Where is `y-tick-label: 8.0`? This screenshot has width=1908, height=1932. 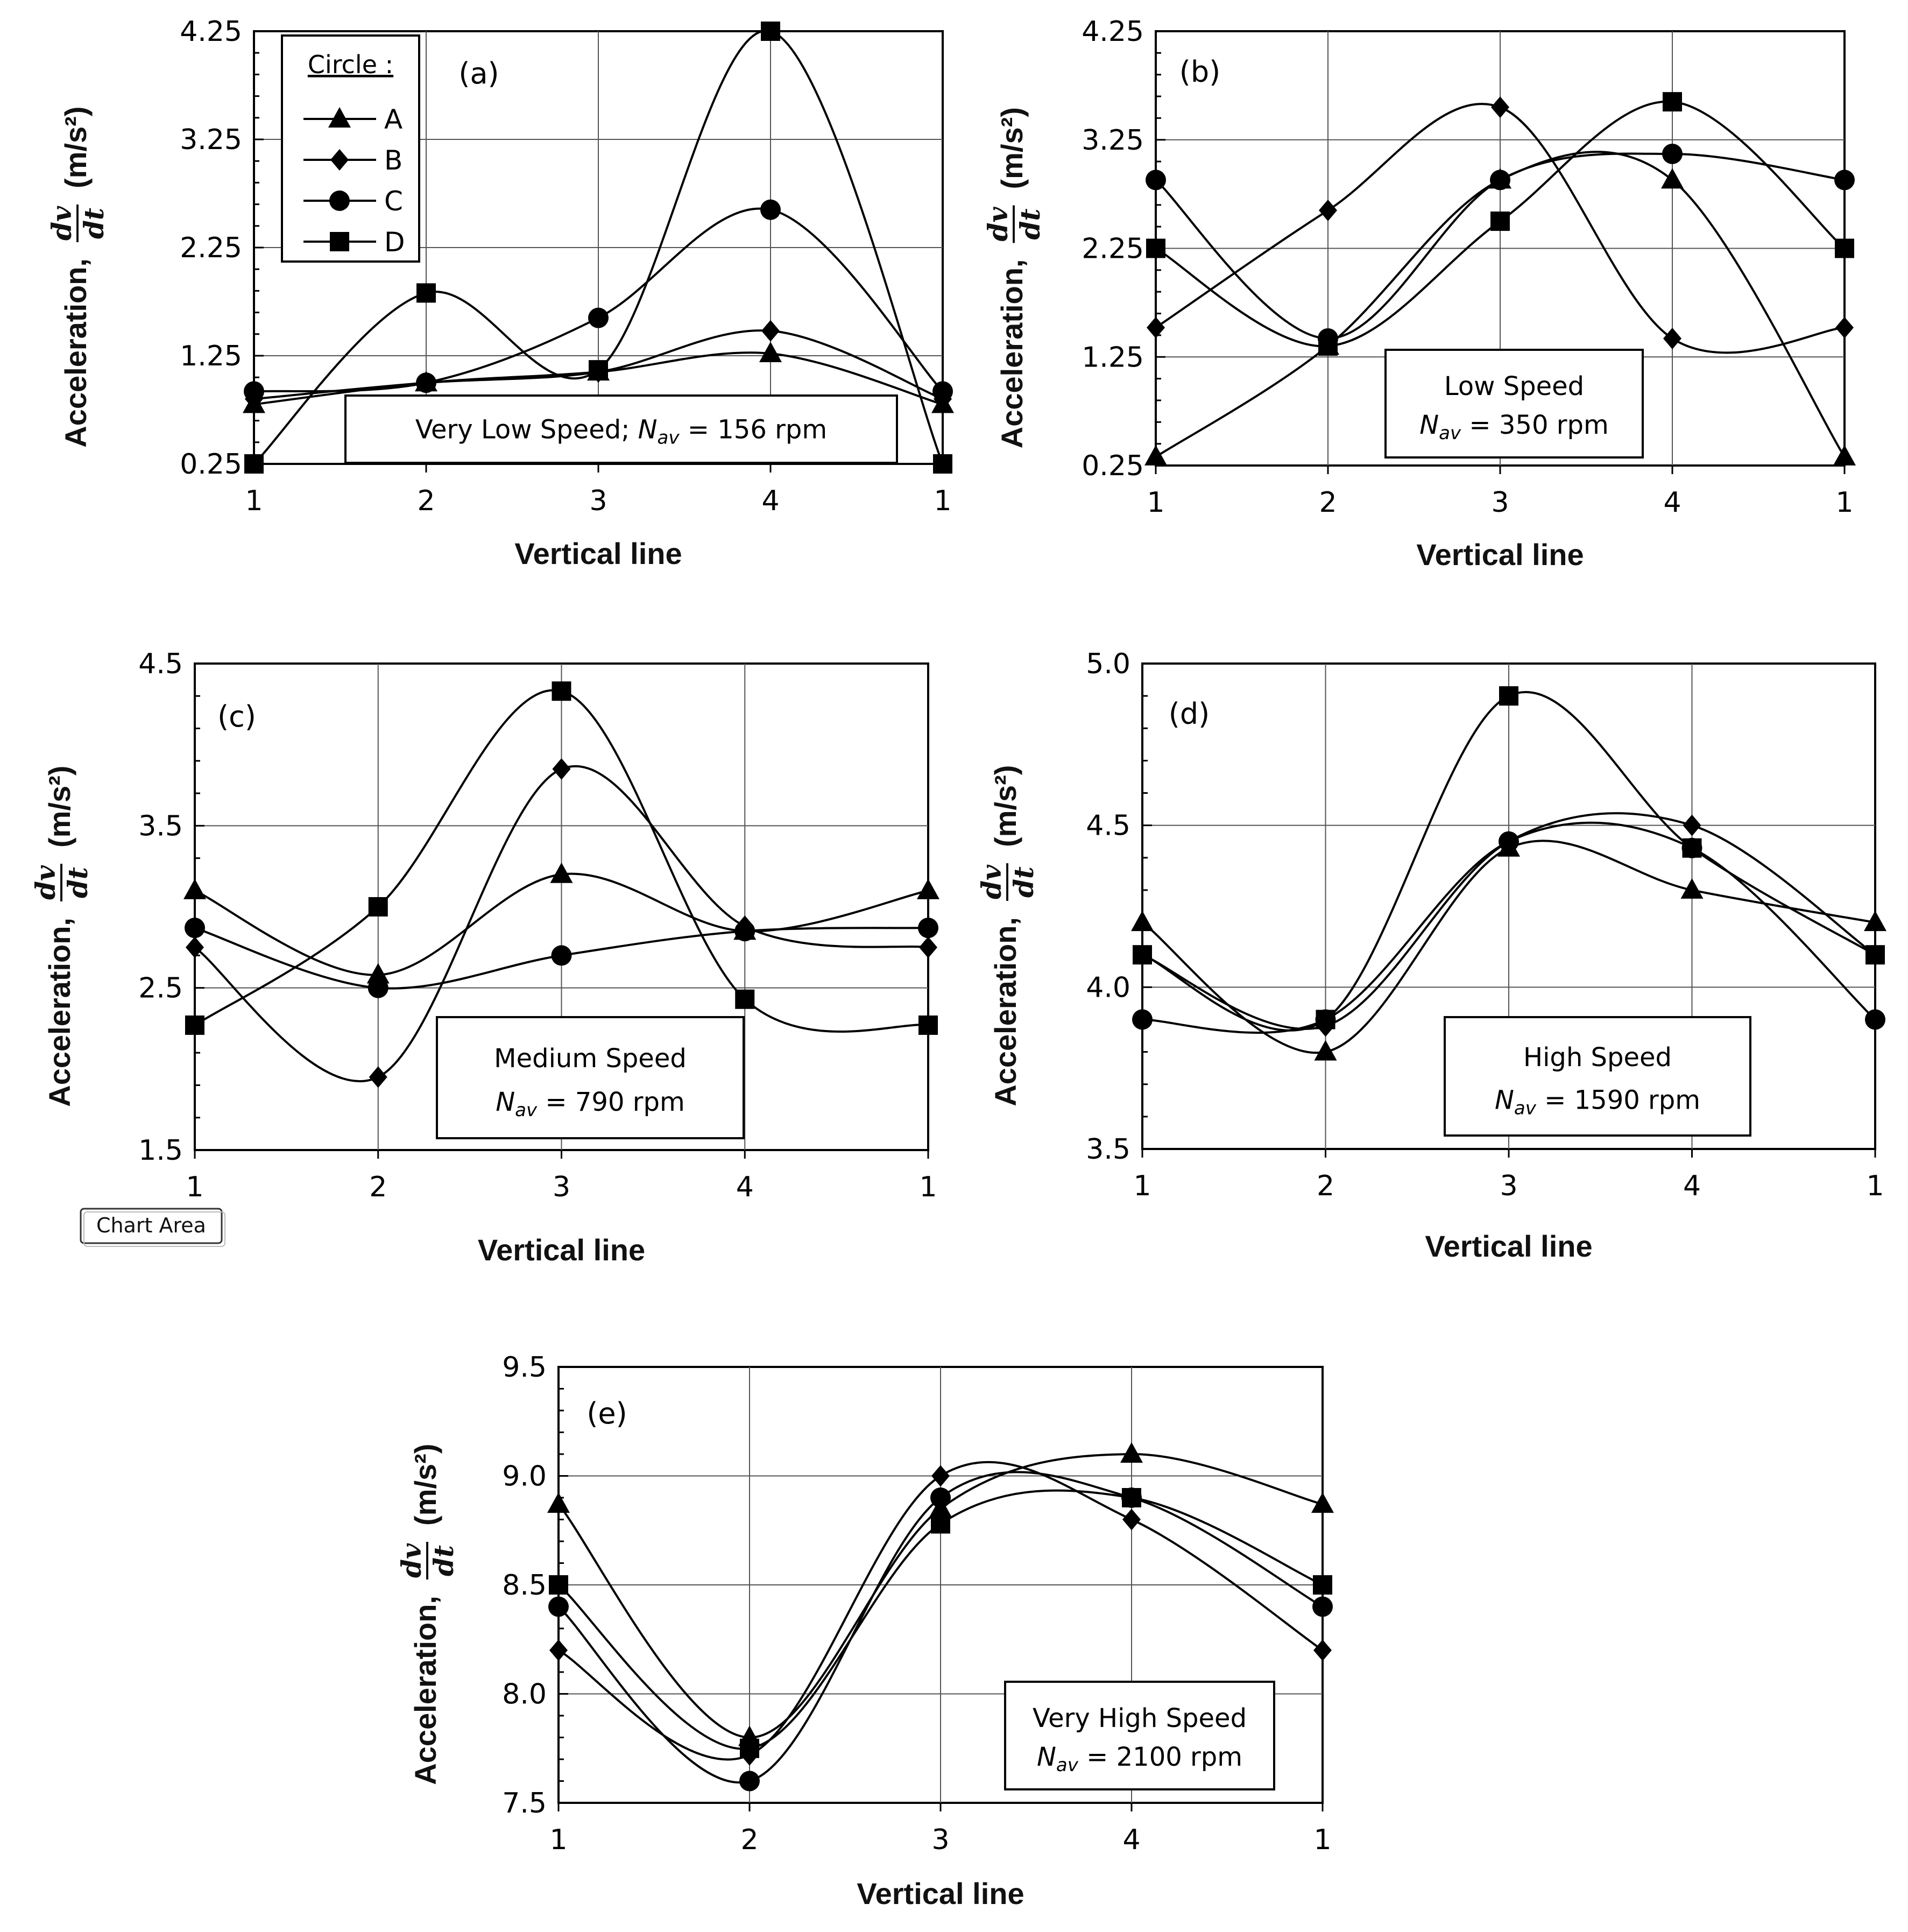 y-tick-label: 8.0 is located at coordinates (524, 1695).